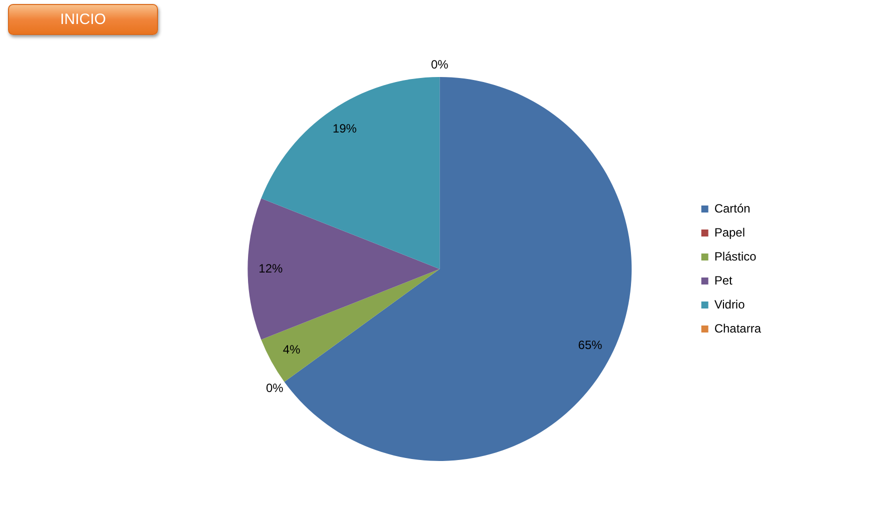 Image resolution: width=871 pixels, height=505 pixels. Describe the element at coordinates (590, 345) in the screenshot. I see `data-label: 65%` at that location.